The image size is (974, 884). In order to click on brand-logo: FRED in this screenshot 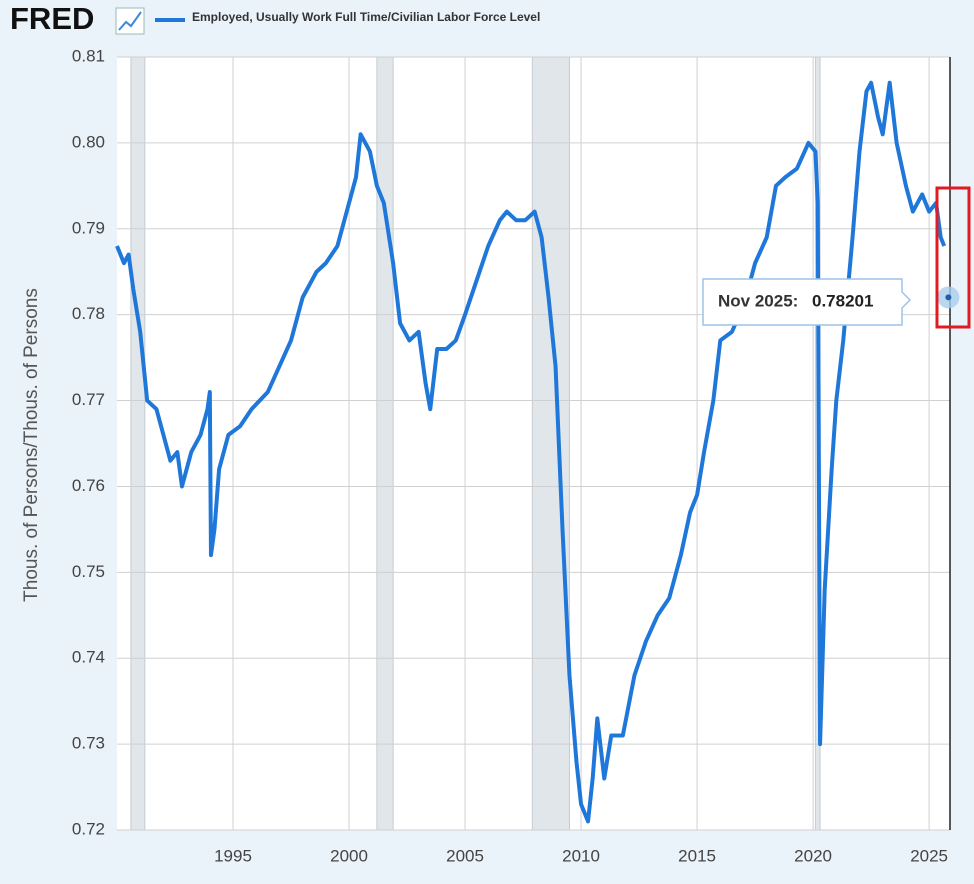, I will do `click(52, 18)`.